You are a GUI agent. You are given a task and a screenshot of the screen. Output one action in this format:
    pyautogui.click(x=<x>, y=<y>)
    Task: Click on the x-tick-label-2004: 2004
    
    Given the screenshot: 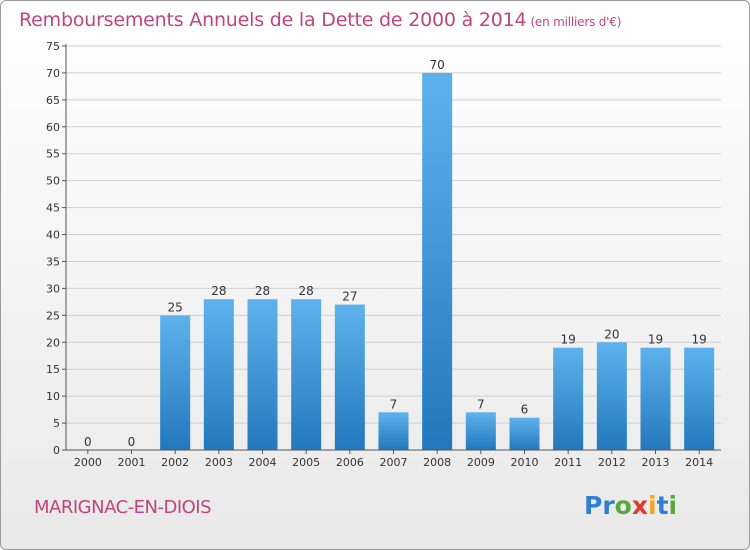 What is the action you would take?
    pyautogui.click(x=263, y=462)
    